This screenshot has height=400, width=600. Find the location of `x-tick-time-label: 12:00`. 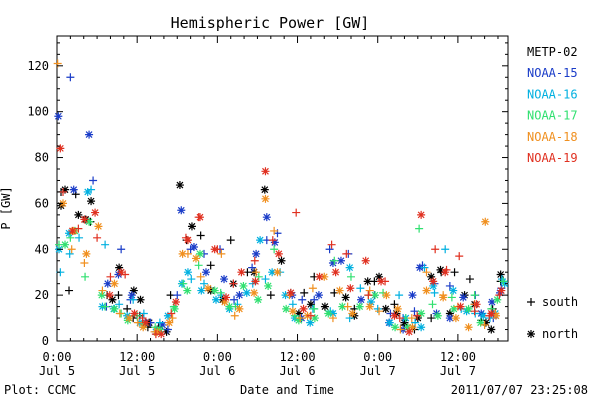

x-tick-time-label: 12:00 is located at coordinates (297, 357).